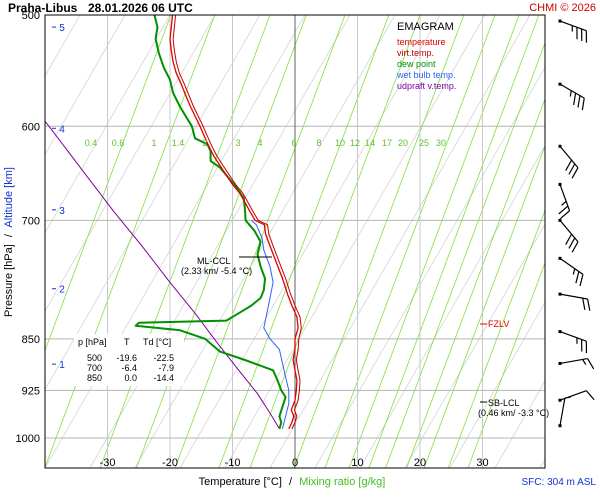 This screenshot has height=500, width=600. What do you see at coordinates (420, 463) in the screenshot?
I see `temperature-tick-label: 20` at bounding box center [420, 463].